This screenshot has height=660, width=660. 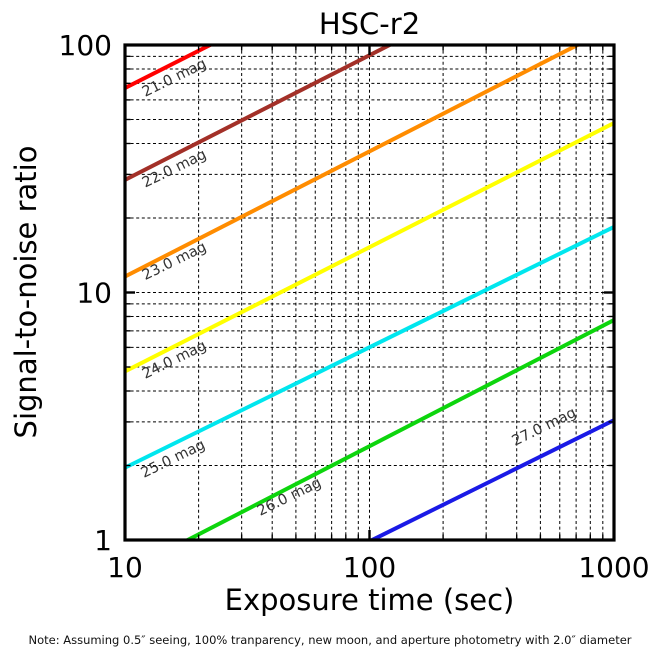 I want to click on x-tick-label: 10, so click(x=125, y=567).